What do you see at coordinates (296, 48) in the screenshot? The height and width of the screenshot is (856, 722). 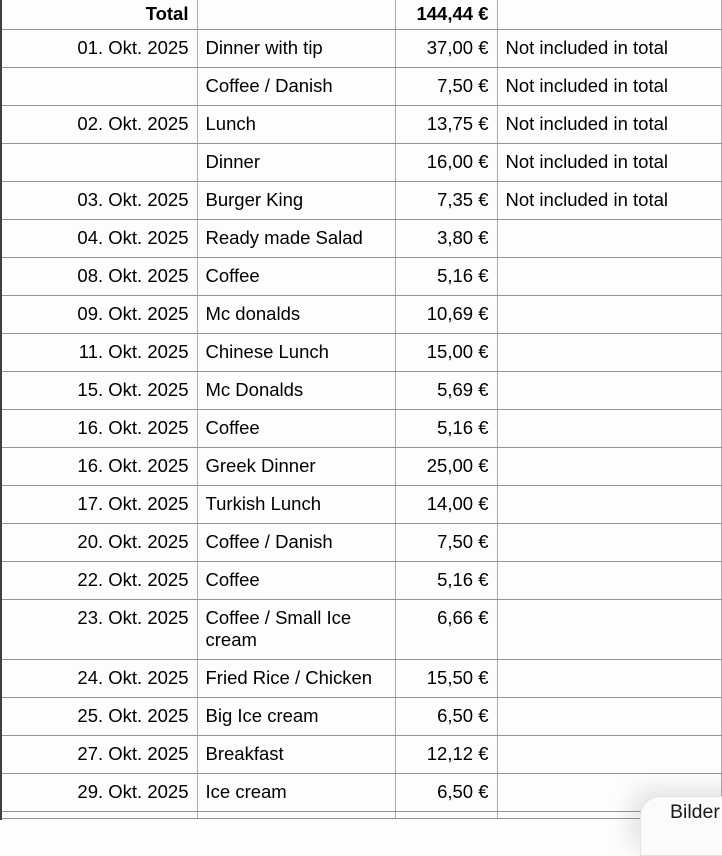 I see `description-cell: Dinner with tip` at bounding box center [296, 48].